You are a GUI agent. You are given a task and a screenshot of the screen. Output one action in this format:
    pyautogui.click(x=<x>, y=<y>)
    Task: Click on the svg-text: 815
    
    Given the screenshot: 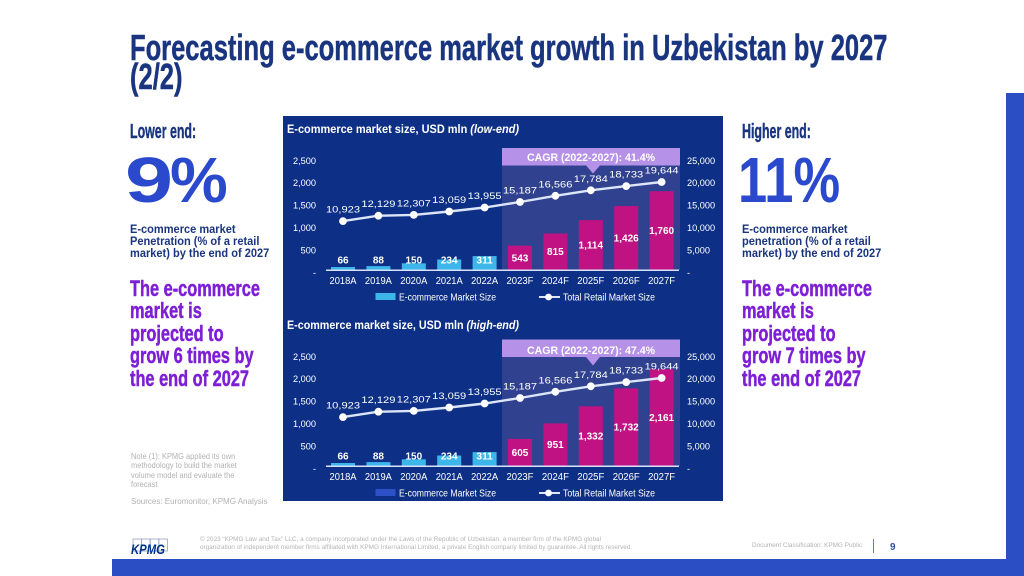 What is the action you would take?
    pyautogui.click(x=555, y=252)
    